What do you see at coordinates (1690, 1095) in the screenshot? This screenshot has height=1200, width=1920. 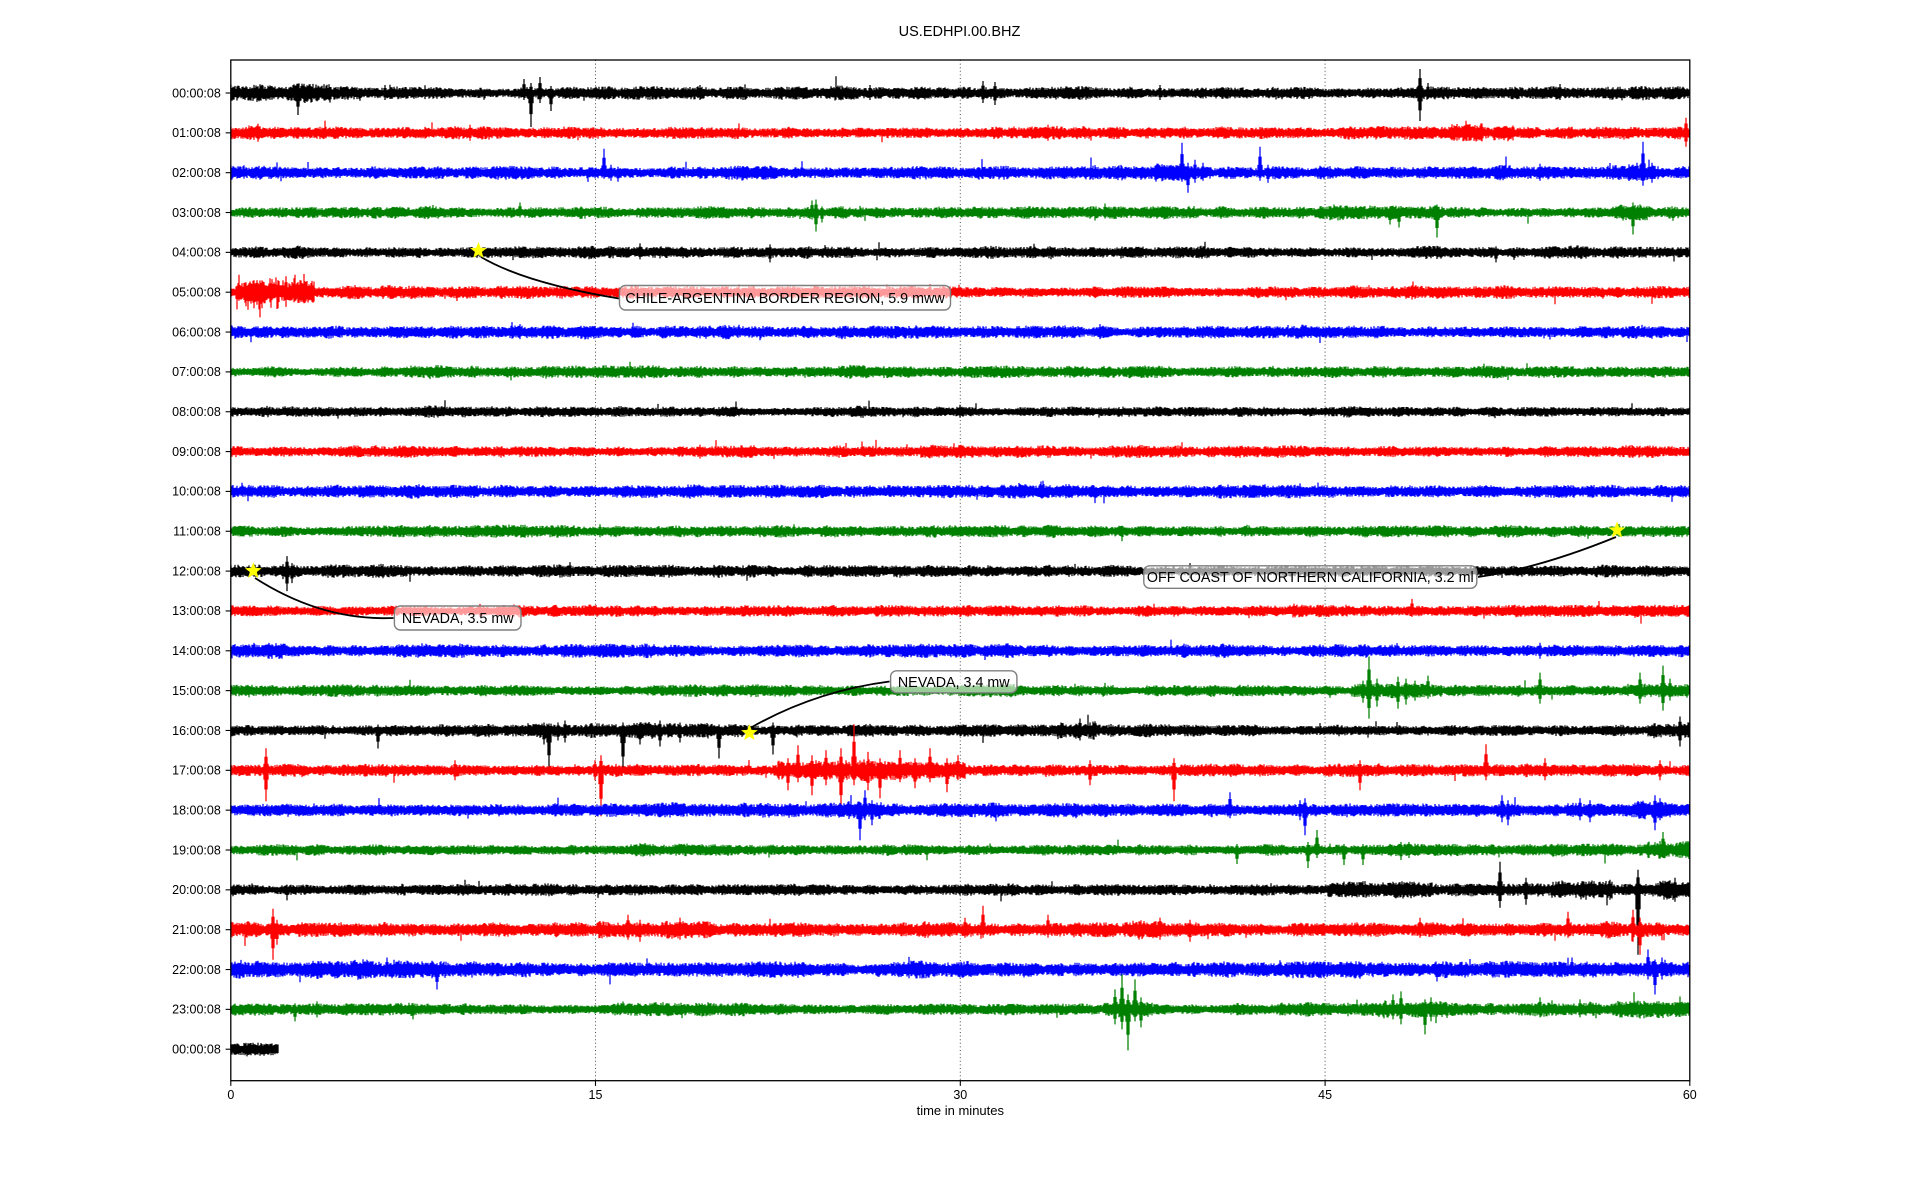 I see `svg-text: 60` at bounding box center [1690, 1095].